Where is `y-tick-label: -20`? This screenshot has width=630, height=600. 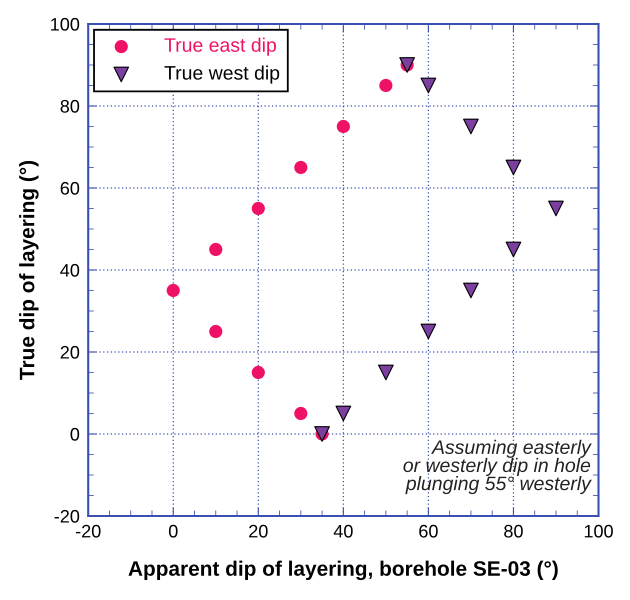 y-tick-label: -20 is located at coordinates (67, 516).